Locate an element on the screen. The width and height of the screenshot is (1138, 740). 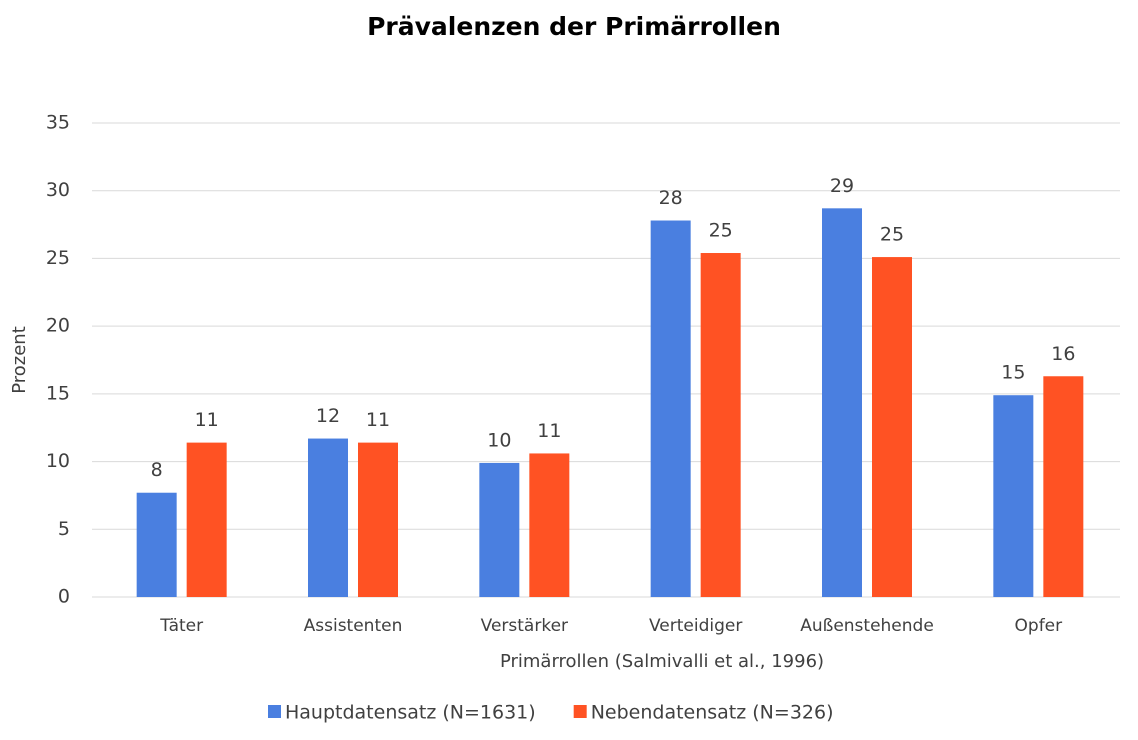
y-tick-label: 10 is located at coordinates (58, 461).